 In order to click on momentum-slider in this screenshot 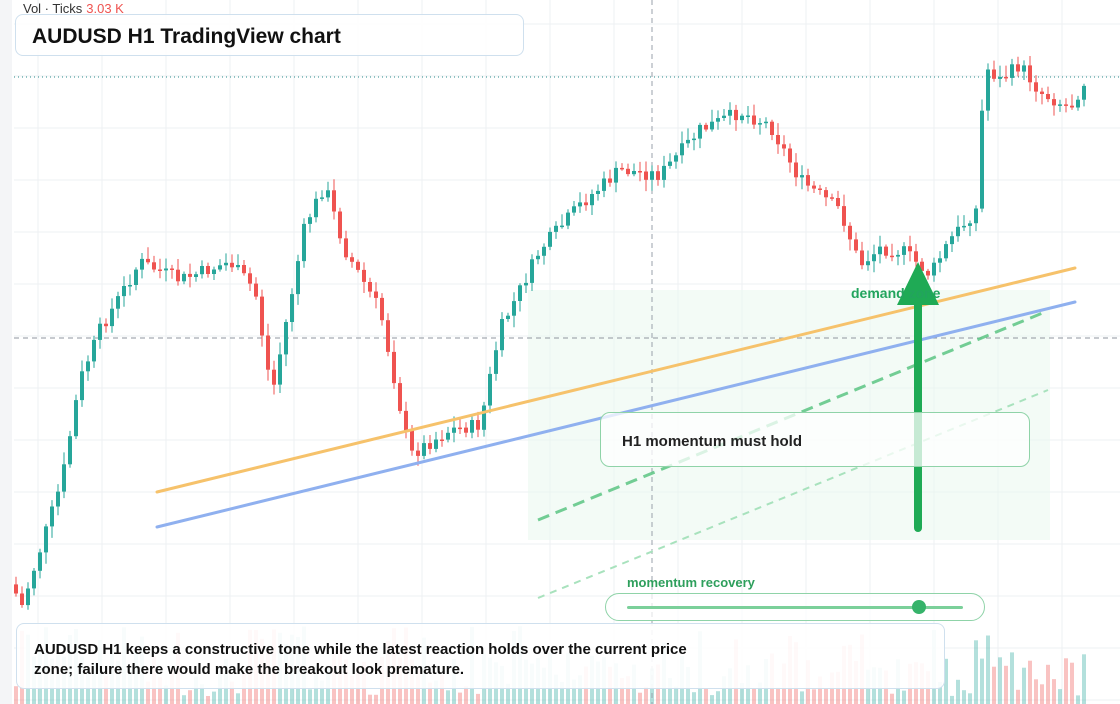, I will do `click(795, 607)`.